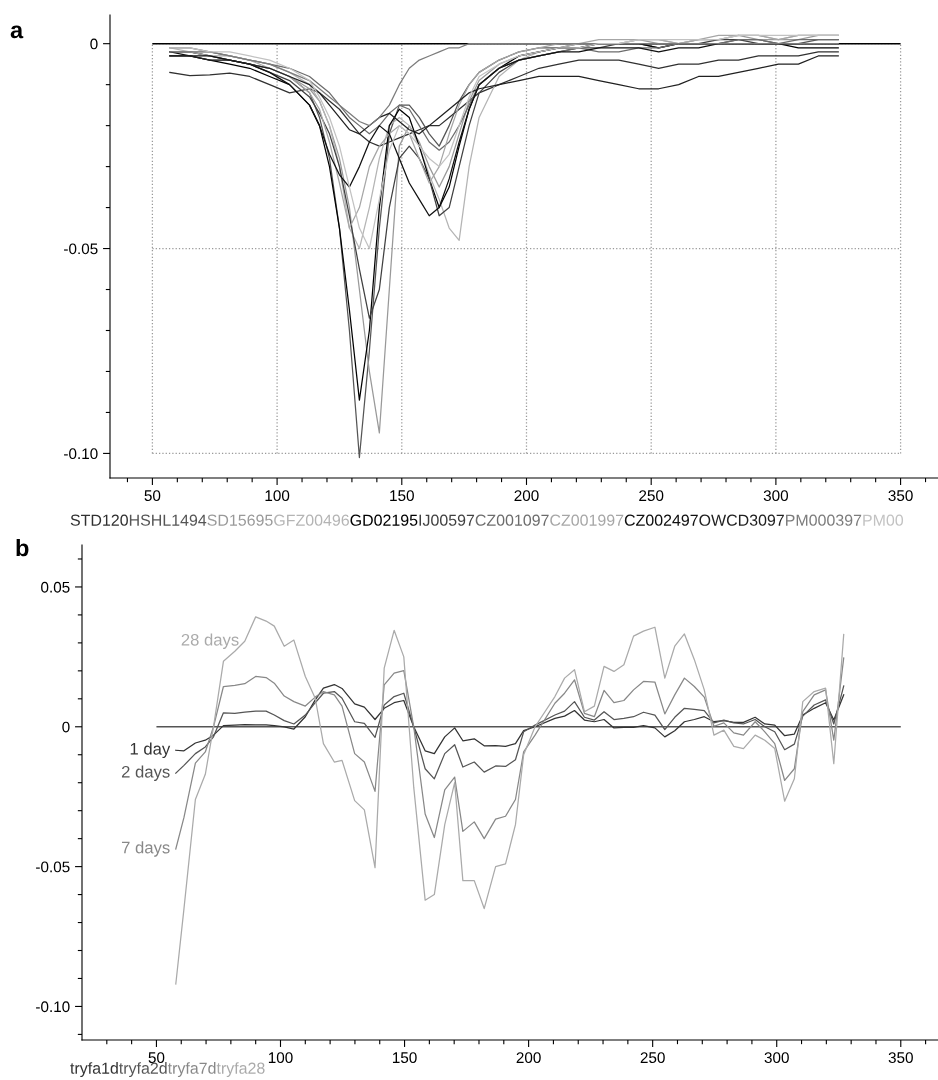 The height and width of the screenshot is (1080, 938). Describe the element at coordinates (210, 641) in the screenshot. I see `annotation: 28 days` at that location.